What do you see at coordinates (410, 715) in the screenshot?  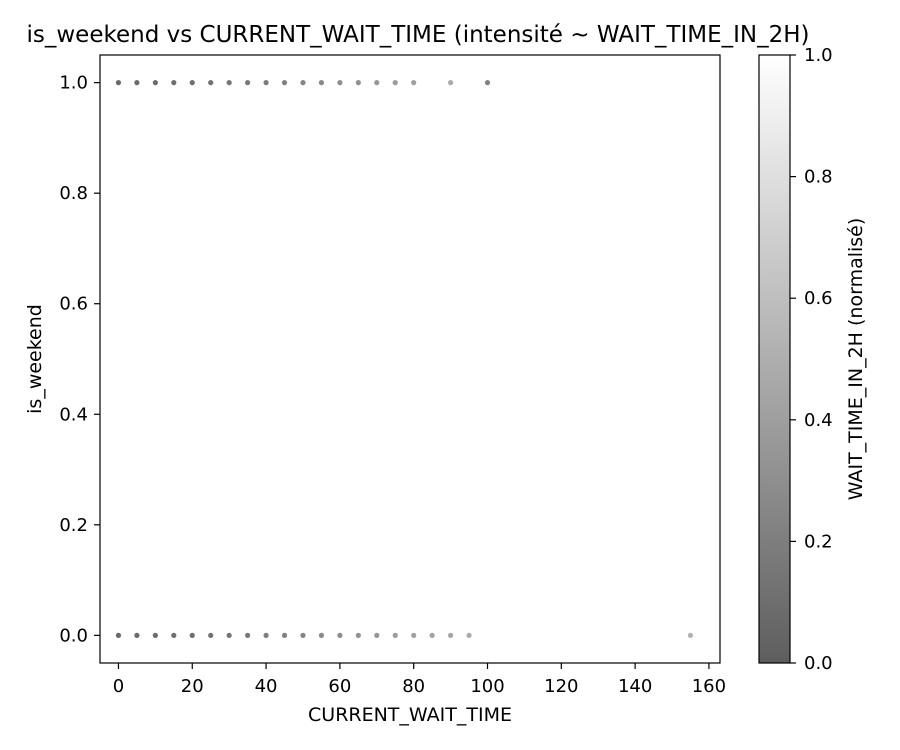 I see `x-axis-label: CURRENT_WAIT_TIME` at bounding box center [410, 715].